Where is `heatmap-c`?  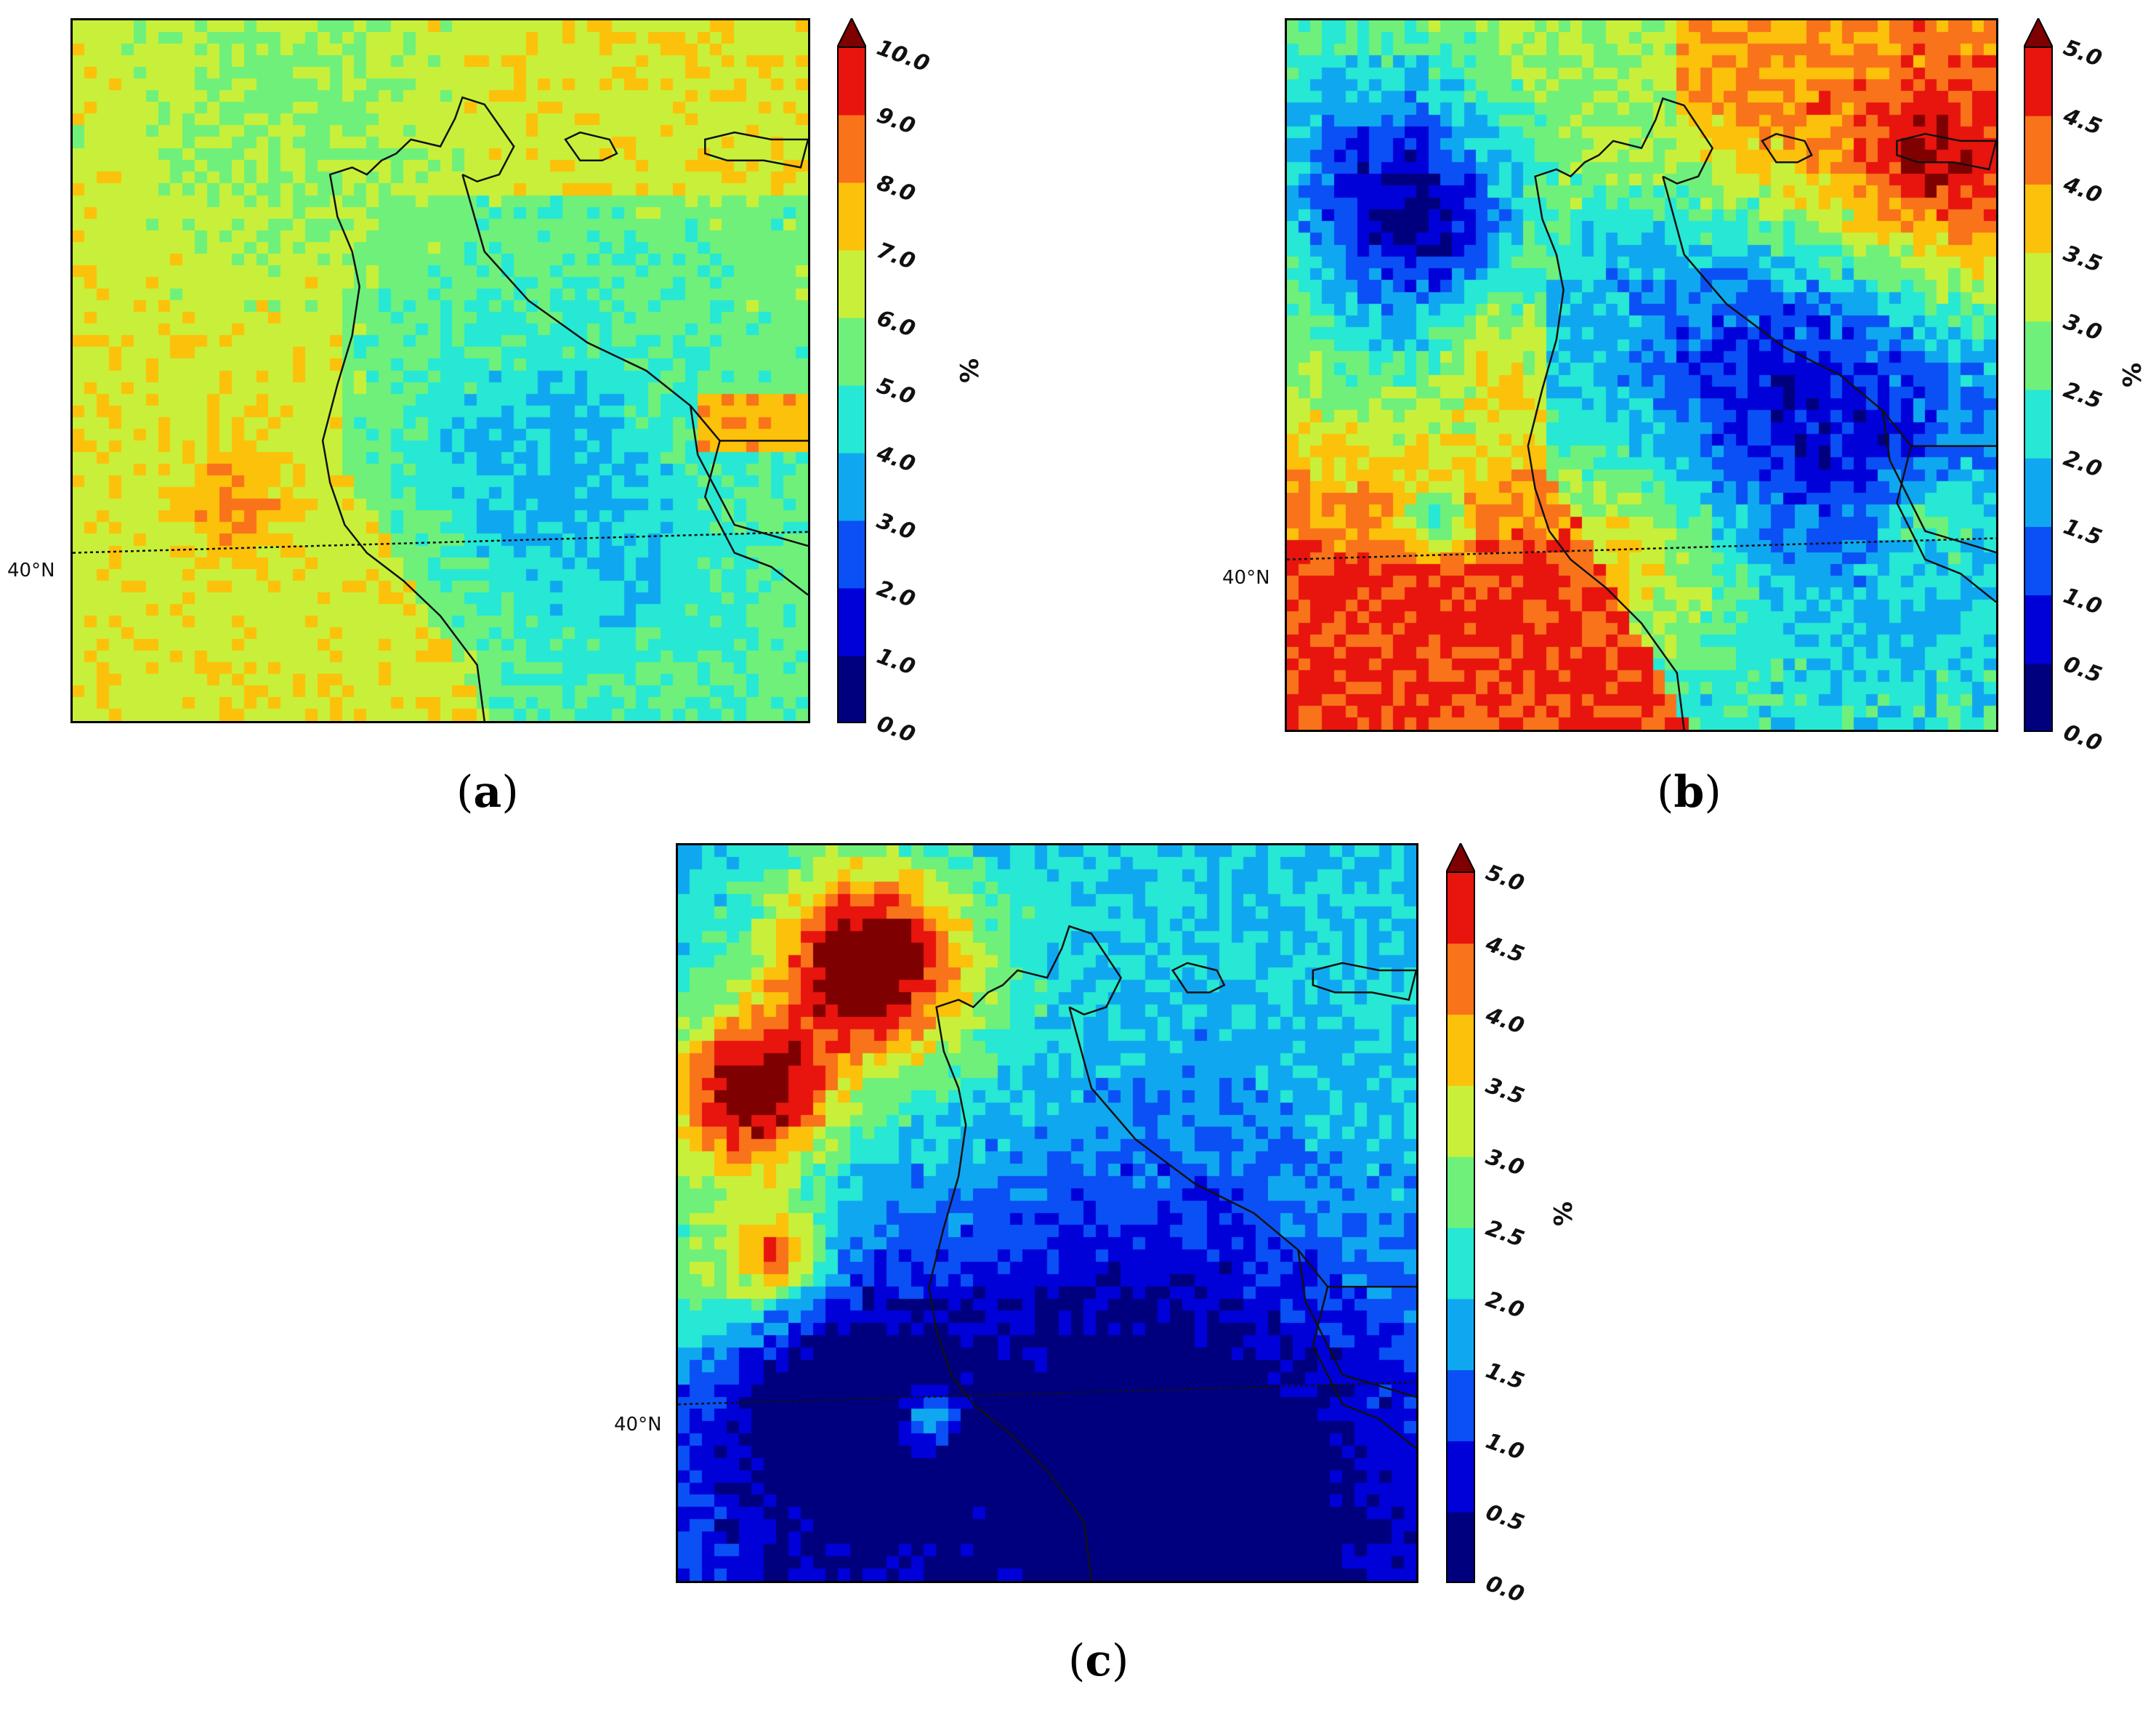 heatmap-c is located at coordinates (1047, 1213).